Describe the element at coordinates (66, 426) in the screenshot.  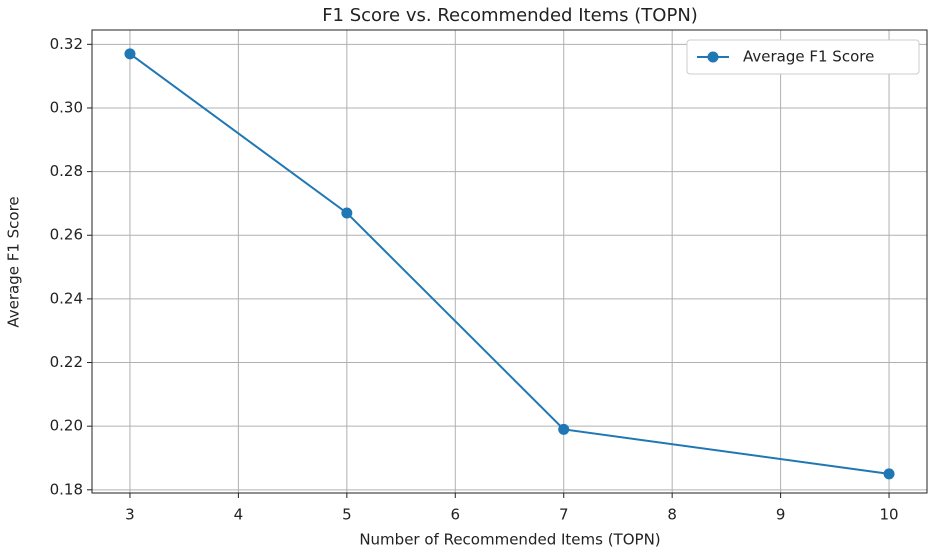
I see `y-tick-label: 0.20` at that location.